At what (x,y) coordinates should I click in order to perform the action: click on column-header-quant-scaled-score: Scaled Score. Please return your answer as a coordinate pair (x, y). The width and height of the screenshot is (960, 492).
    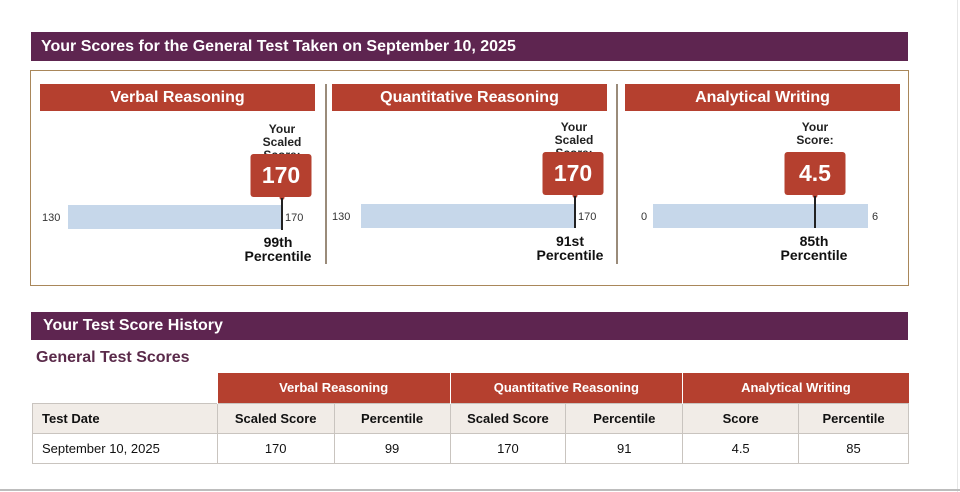
    Looking at the image, I should click on (508, 418).